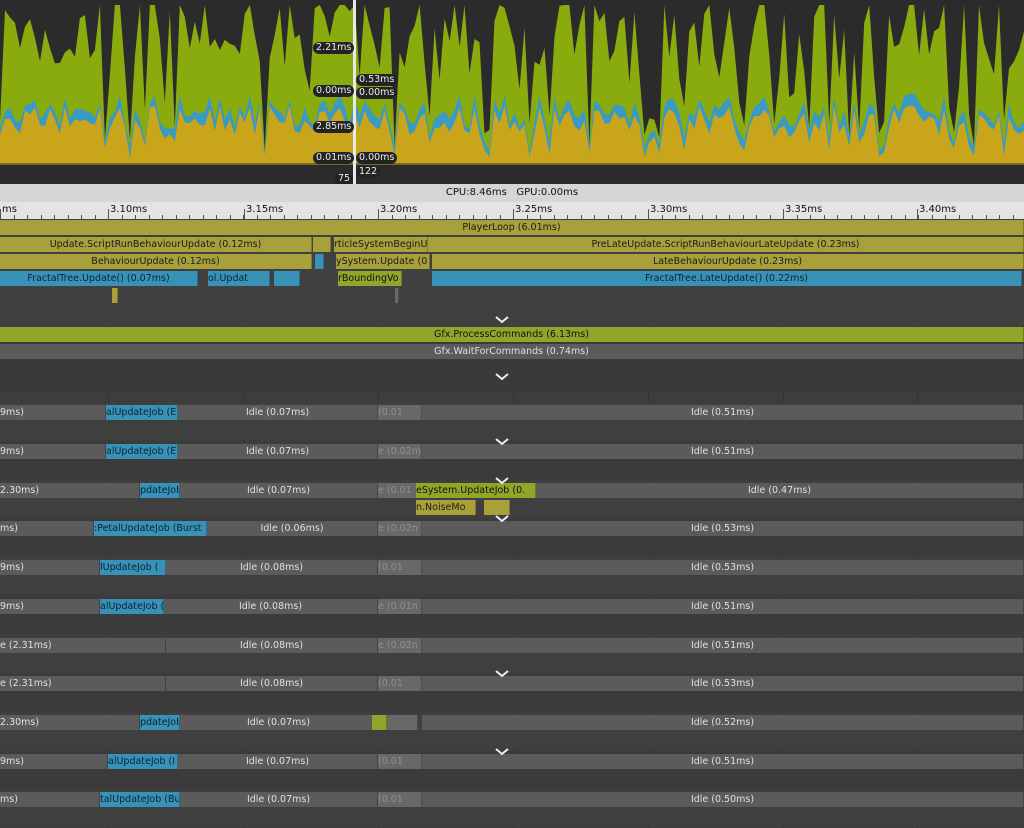 The width and height of the screenshot is (1024, 828). I want to click on chart-label-left-1: 2.21ms, so click(334, 48).